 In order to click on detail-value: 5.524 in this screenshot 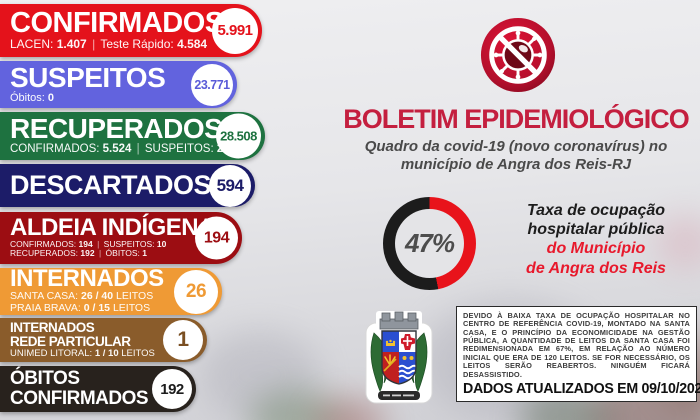, I will do `click(117, 148)`.